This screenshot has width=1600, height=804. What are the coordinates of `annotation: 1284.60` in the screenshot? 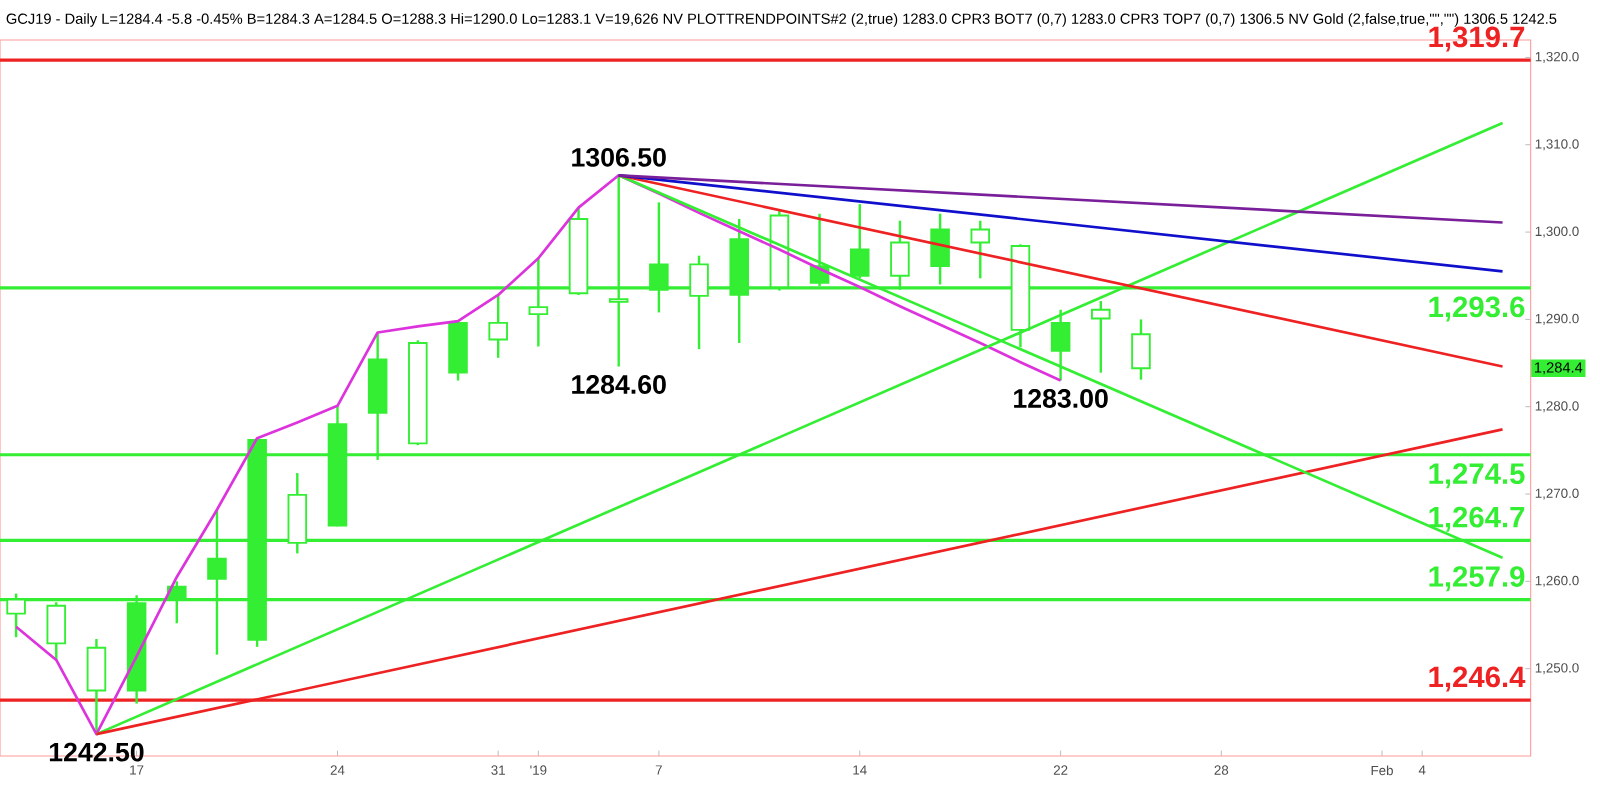 It's located at (619, 384).